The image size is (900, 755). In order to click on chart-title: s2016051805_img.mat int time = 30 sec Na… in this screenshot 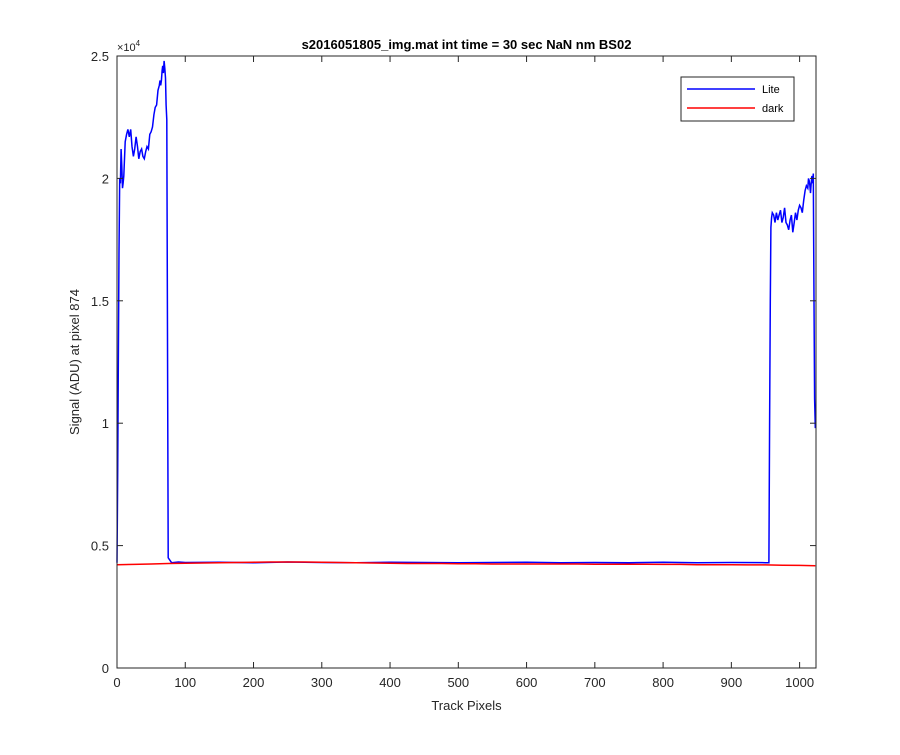, I will do `click(467, 44)`.